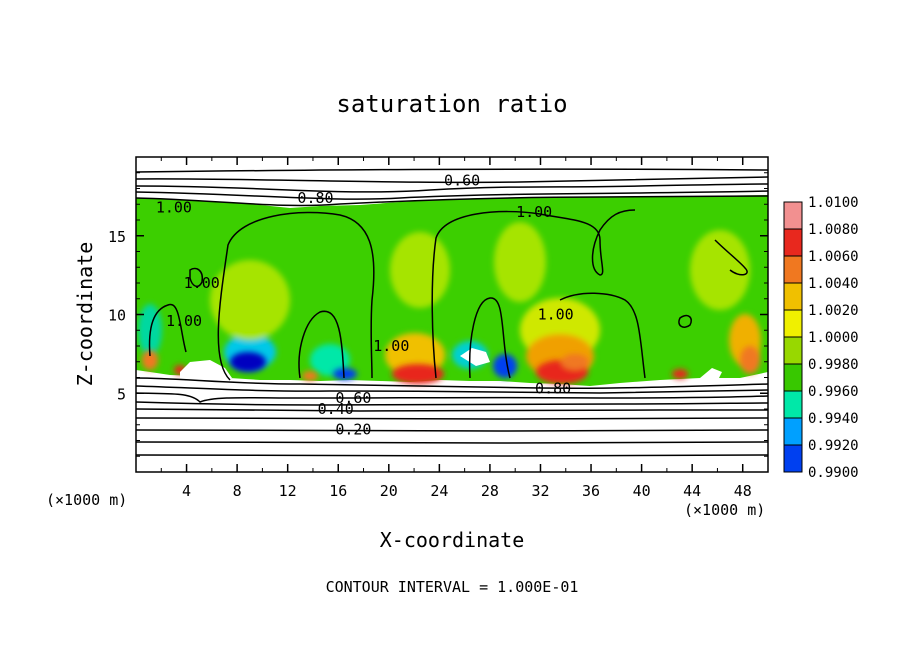 The image size is (904, 654). What do you see at coordinates (642, 491) in the screenshot?
I see `x-tick-label: 40` at bounding box center [642, 491].